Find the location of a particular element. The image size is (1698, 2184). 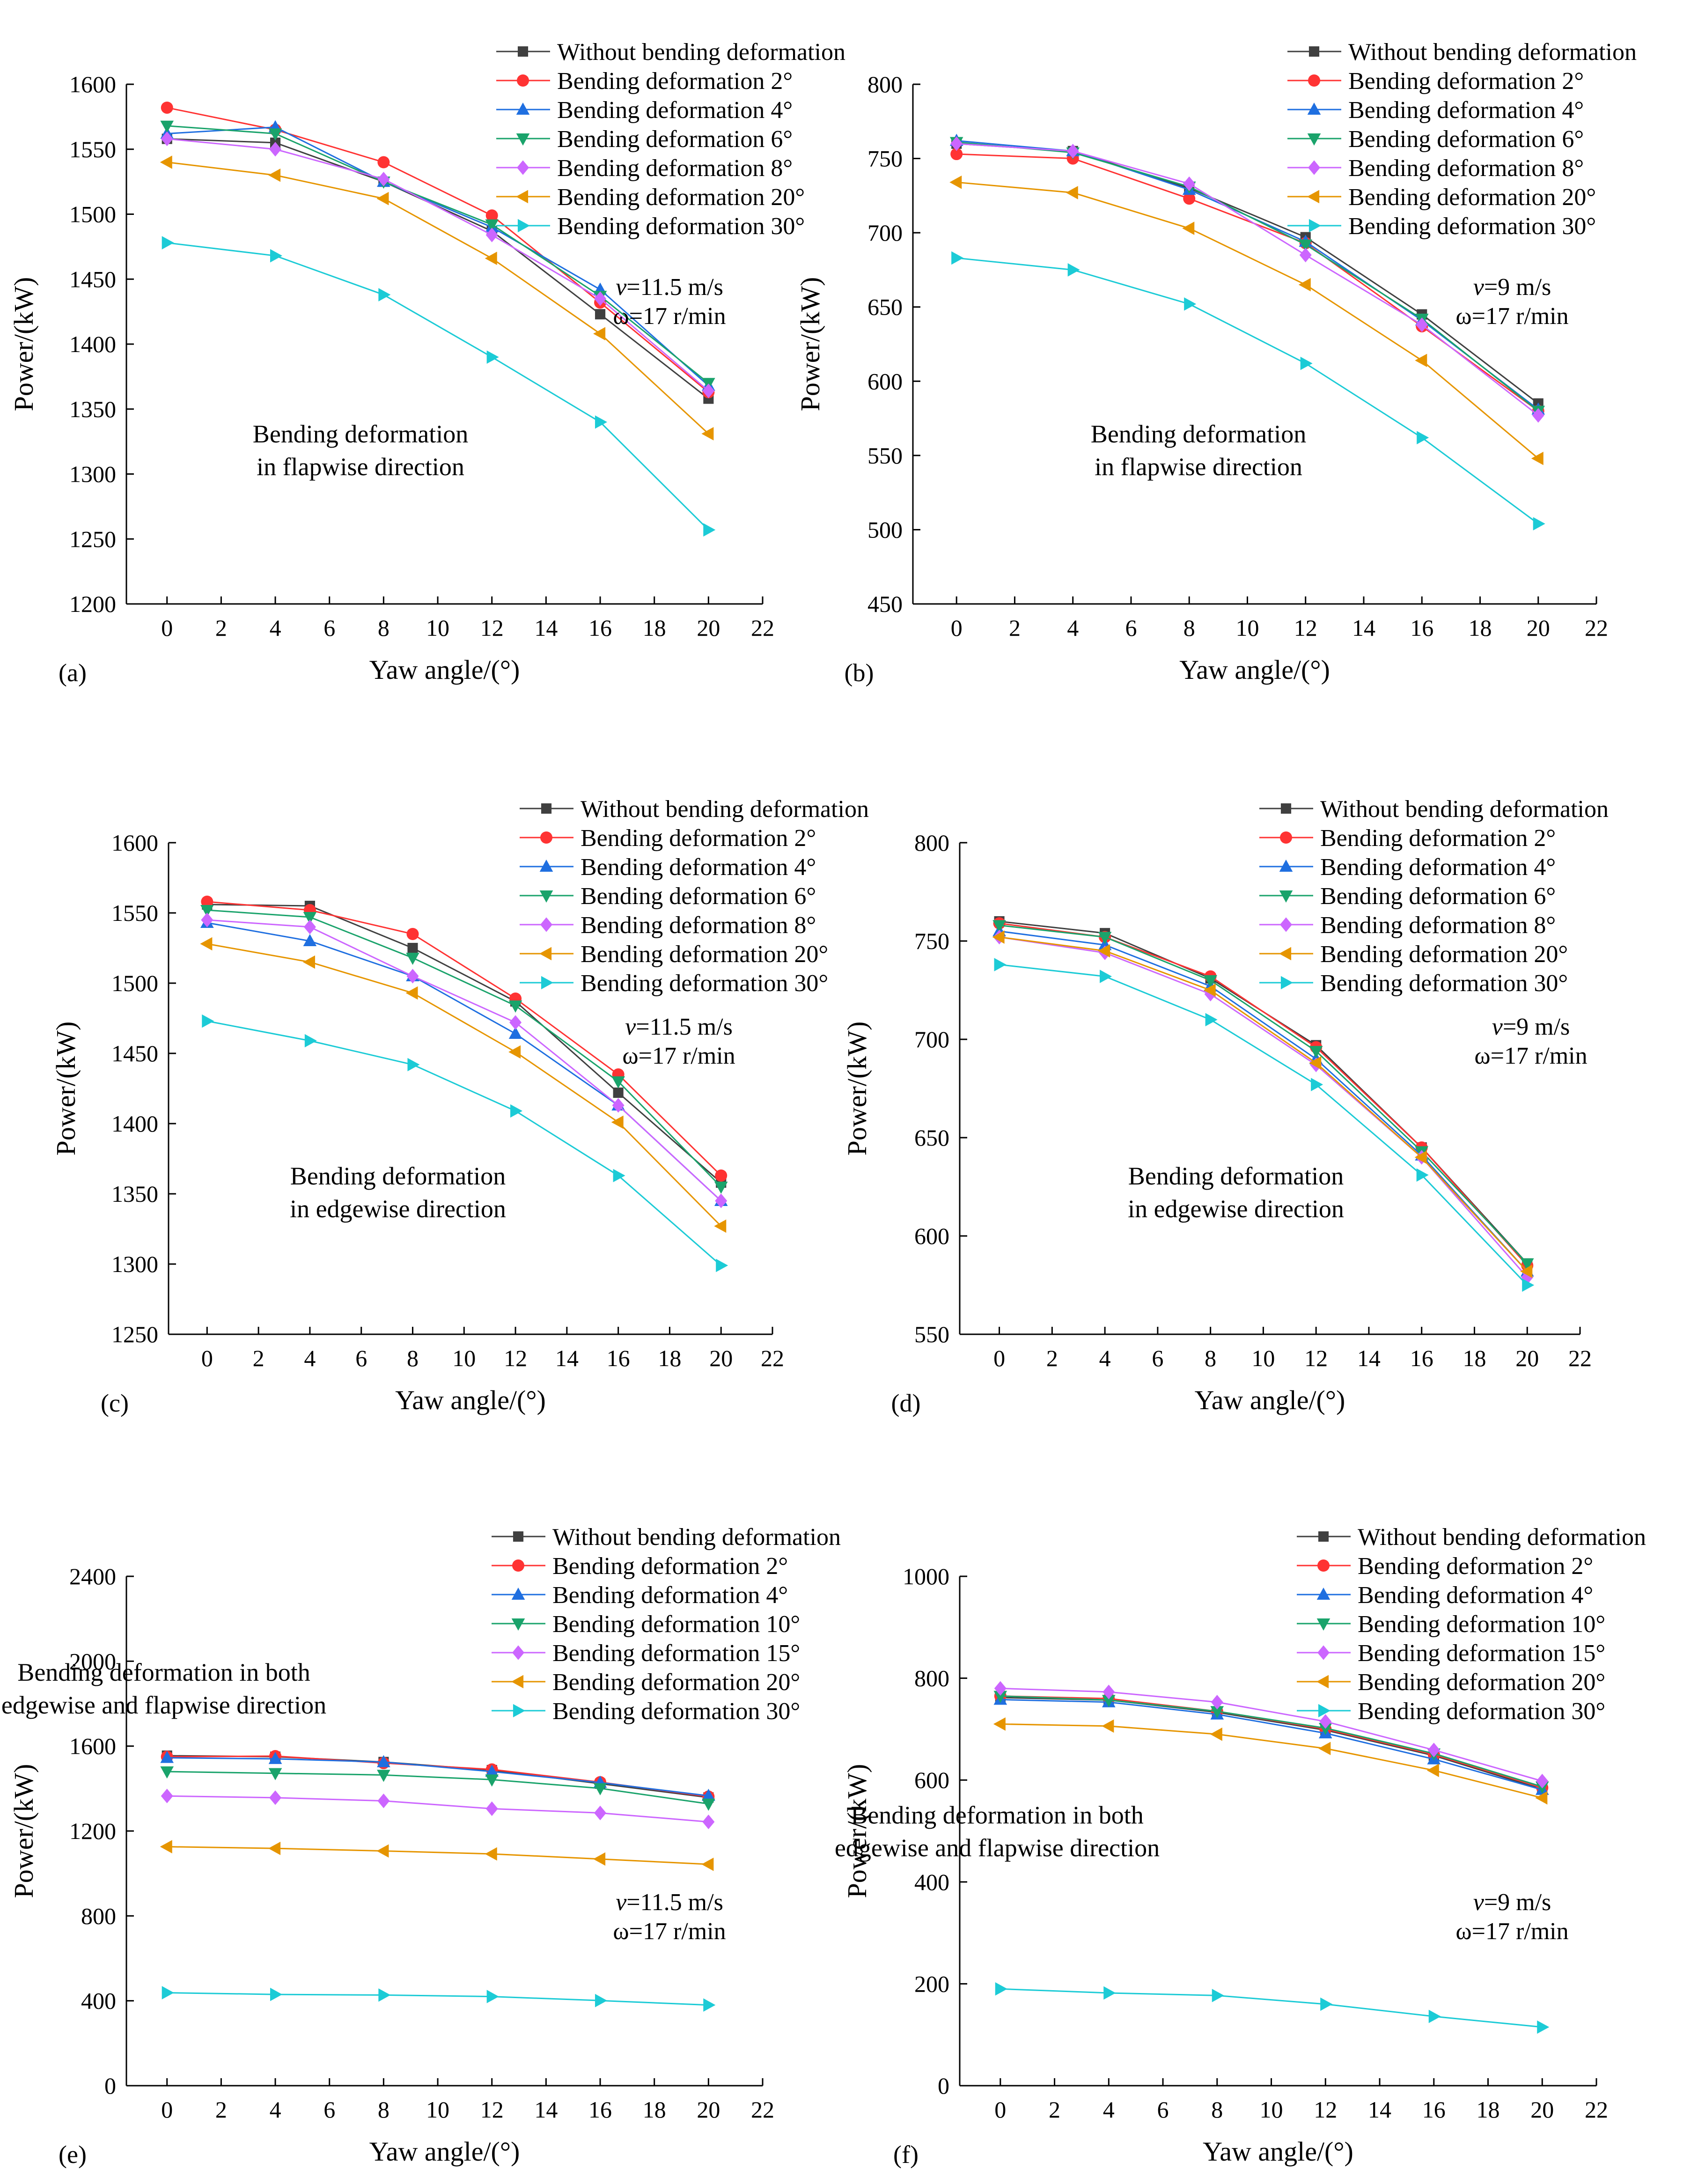

legend-label: Bending deformation 8° is located at coordinates (1466, 168).